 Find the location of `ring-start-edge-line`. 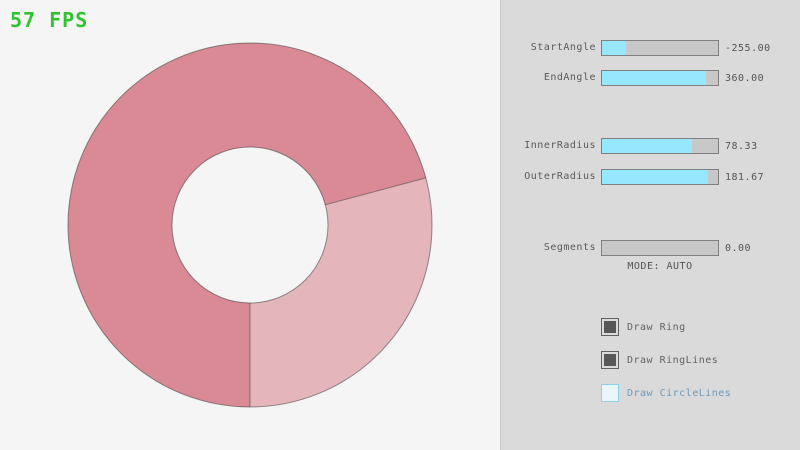

ring-start-edge-line is located at coordinates (375, 191).